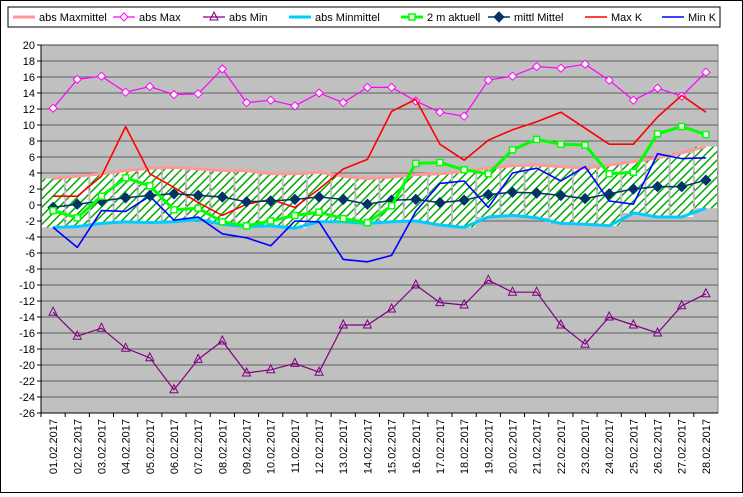  I want to click on y-tick-label: -22, so click(27, 382).